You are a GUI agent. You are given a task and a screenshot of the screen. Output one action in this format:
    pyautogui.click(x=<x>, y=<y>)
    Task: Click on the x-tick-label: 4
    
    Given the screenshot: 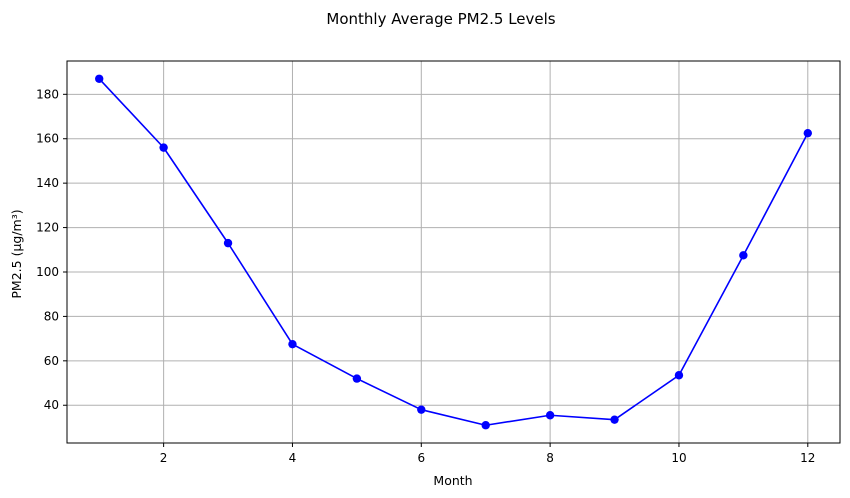 What is the action you would take?
    pyautogui.click(x=293, y=458)
    